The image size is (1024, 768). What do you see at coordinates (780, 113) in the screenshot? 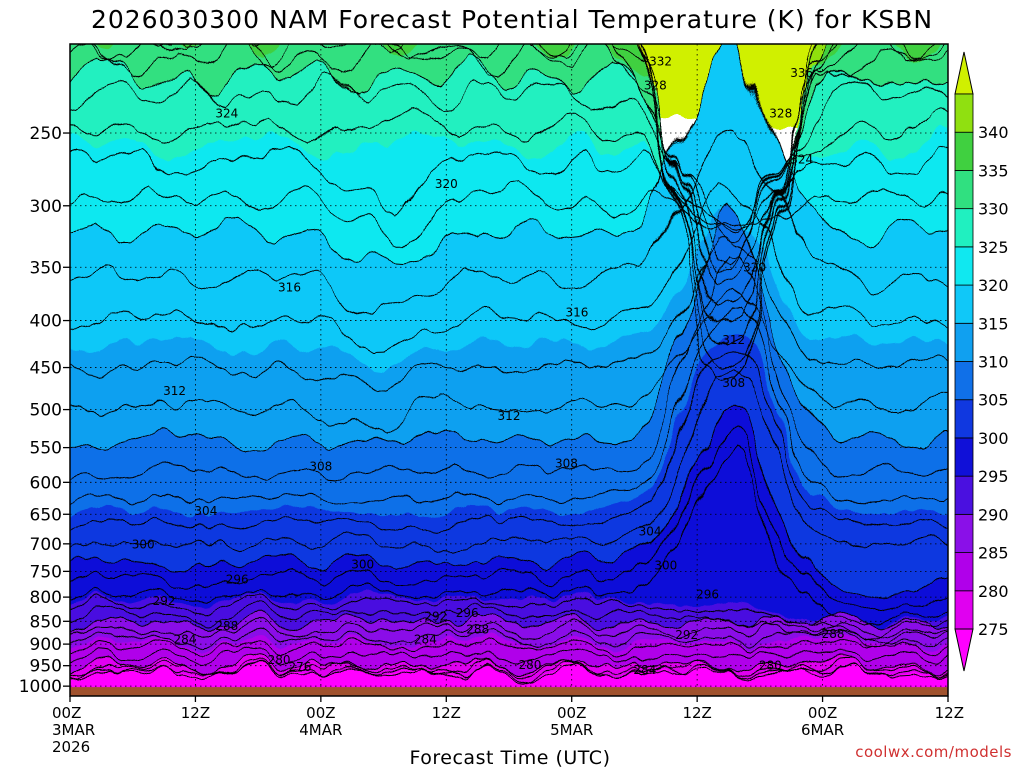
I see `contour-label-328: 328` at bounding box center [780, 113].